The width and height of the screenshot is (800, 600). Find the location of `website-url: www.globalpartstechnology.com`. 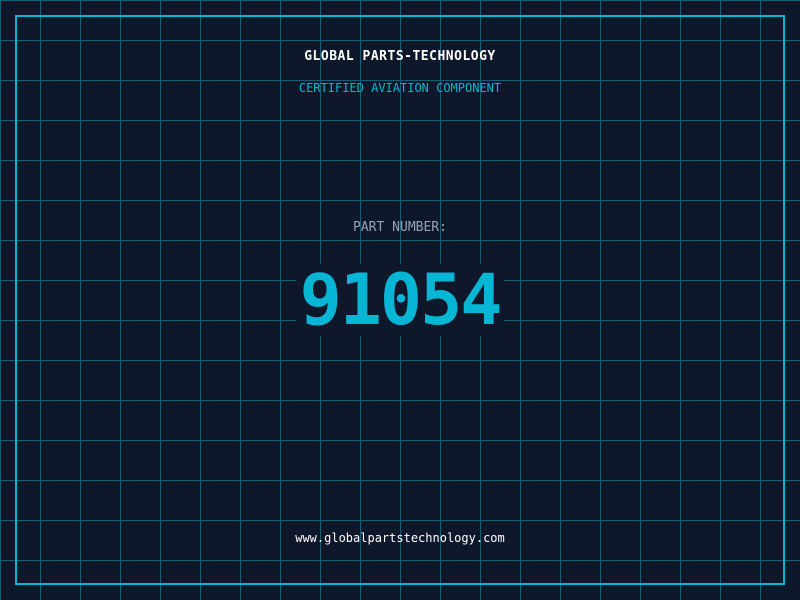

website-url: www.globalpartstechnology.com is located at coordinates (400, 538).